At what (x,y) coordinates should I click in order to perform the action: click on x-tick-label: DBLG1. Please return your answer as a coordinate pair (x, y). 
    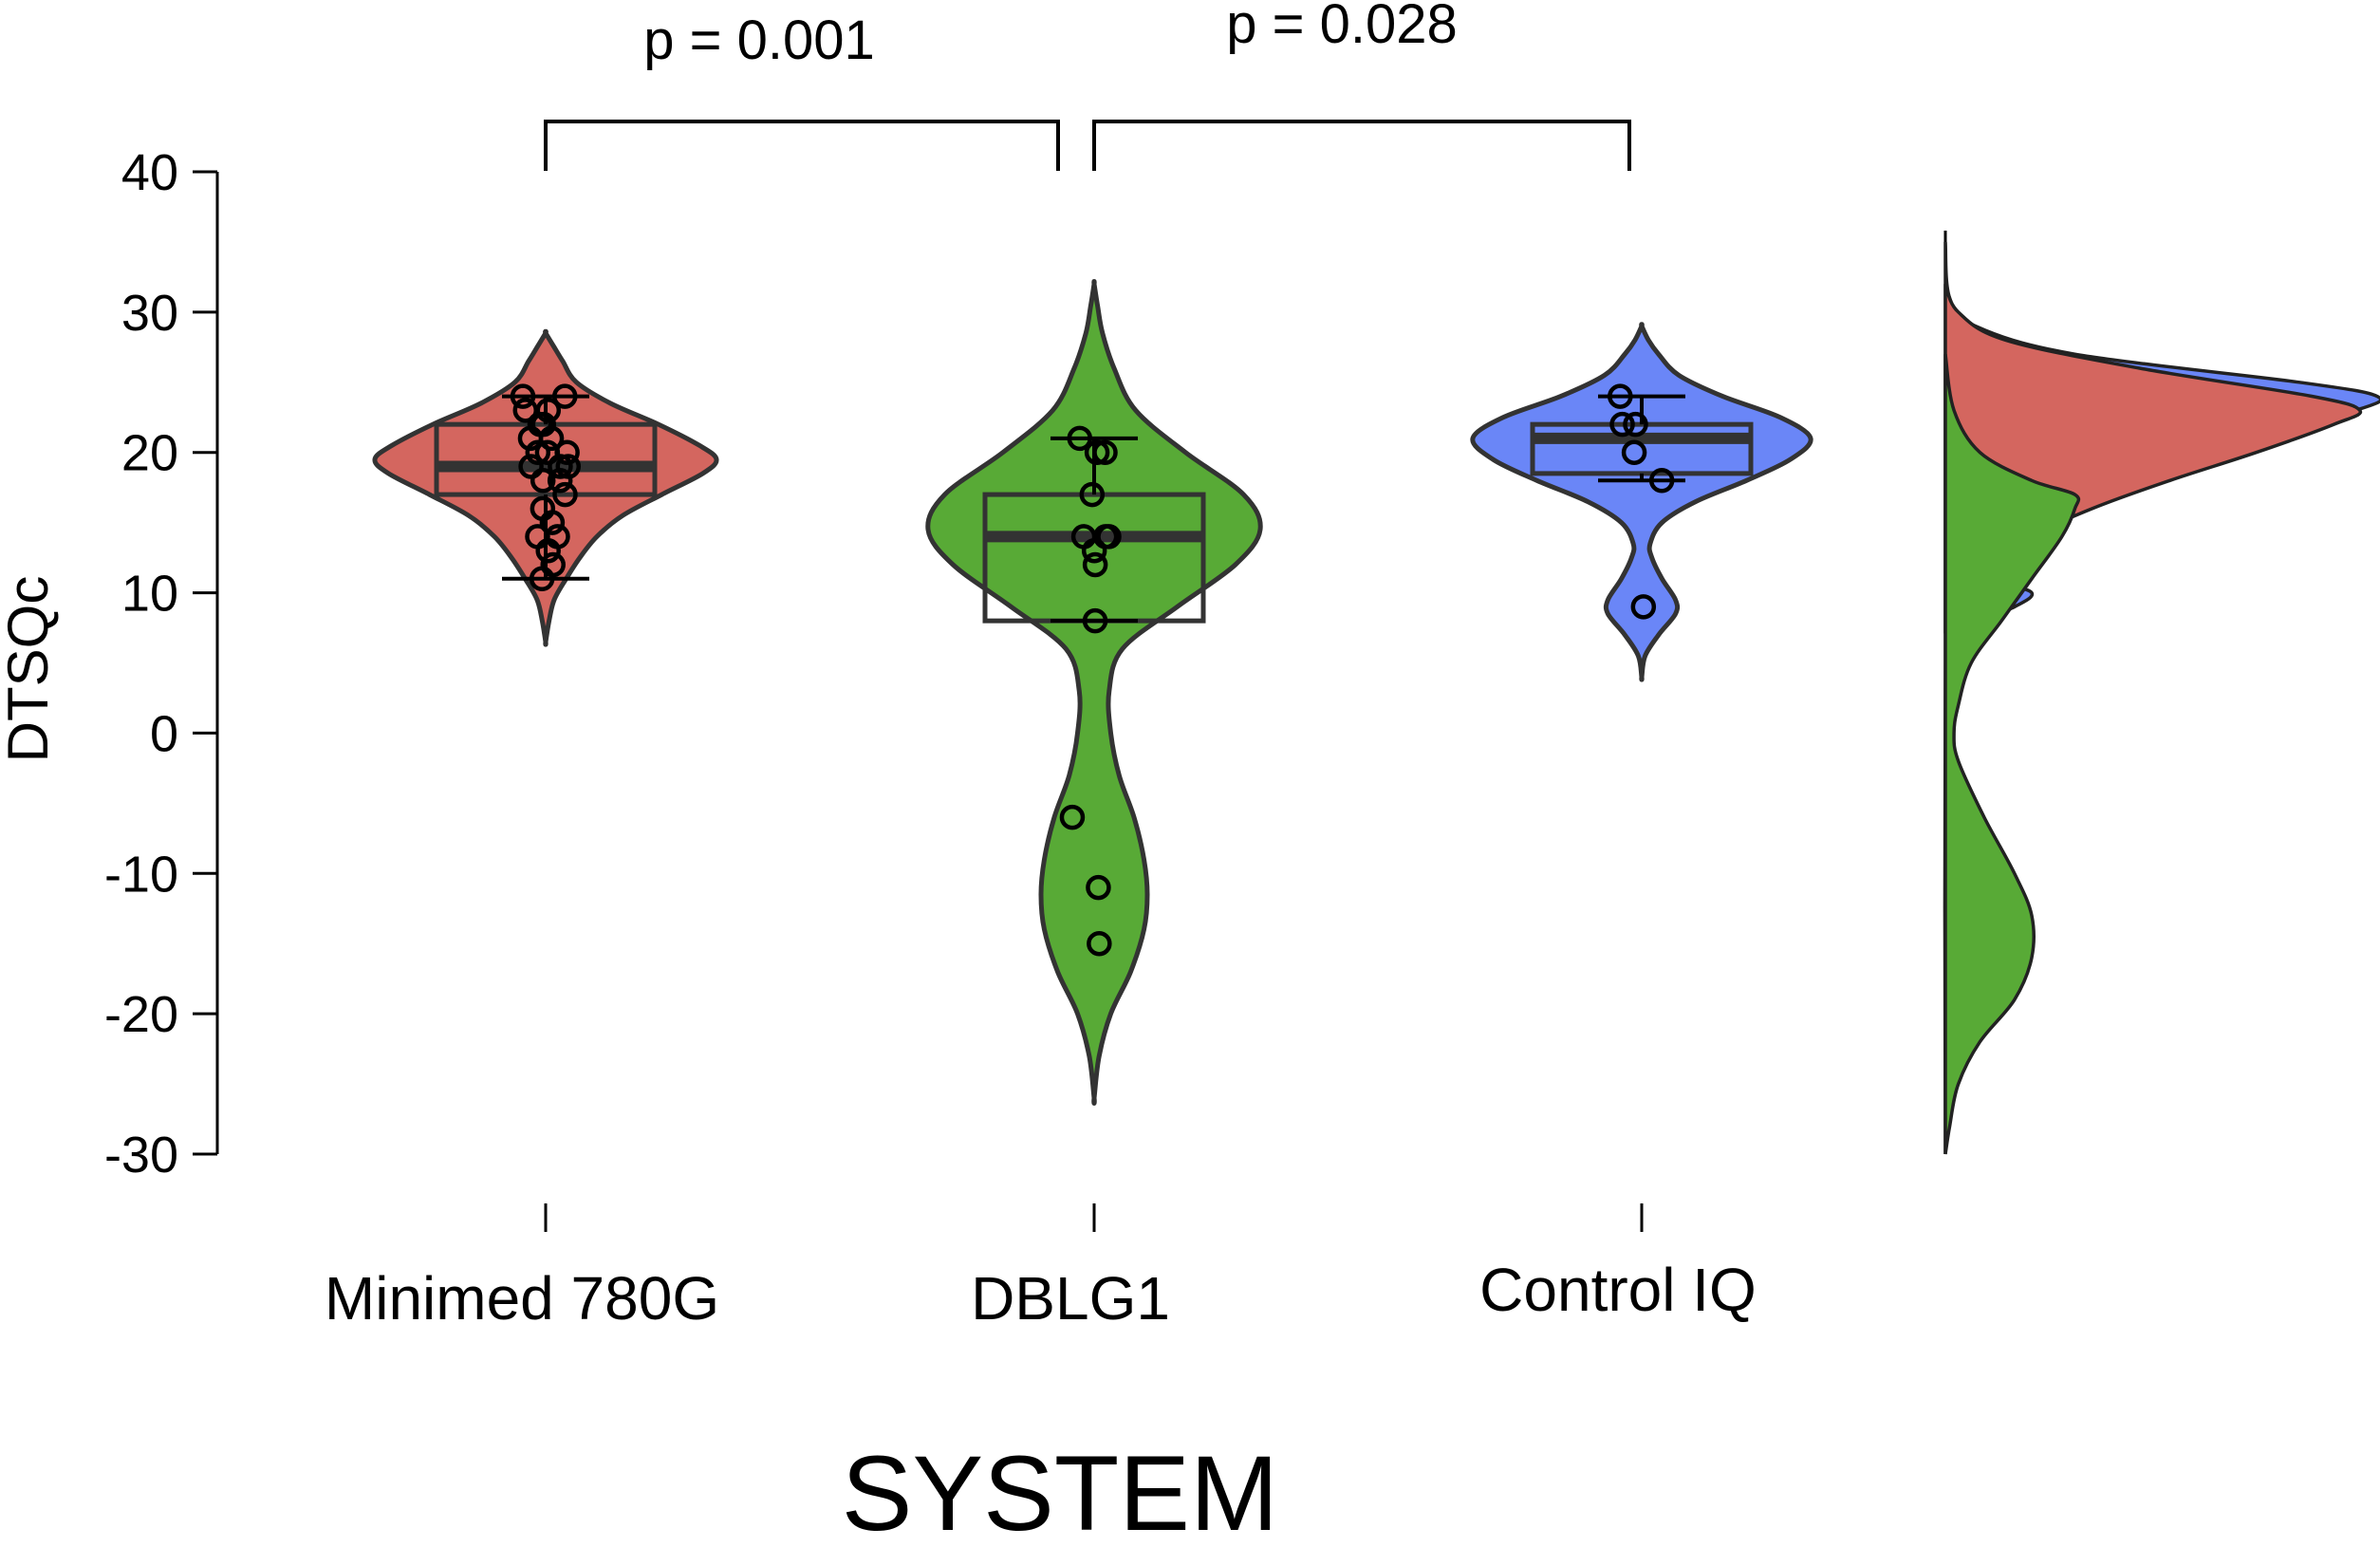
    Looking at the image, I should click on (1070, 1298).